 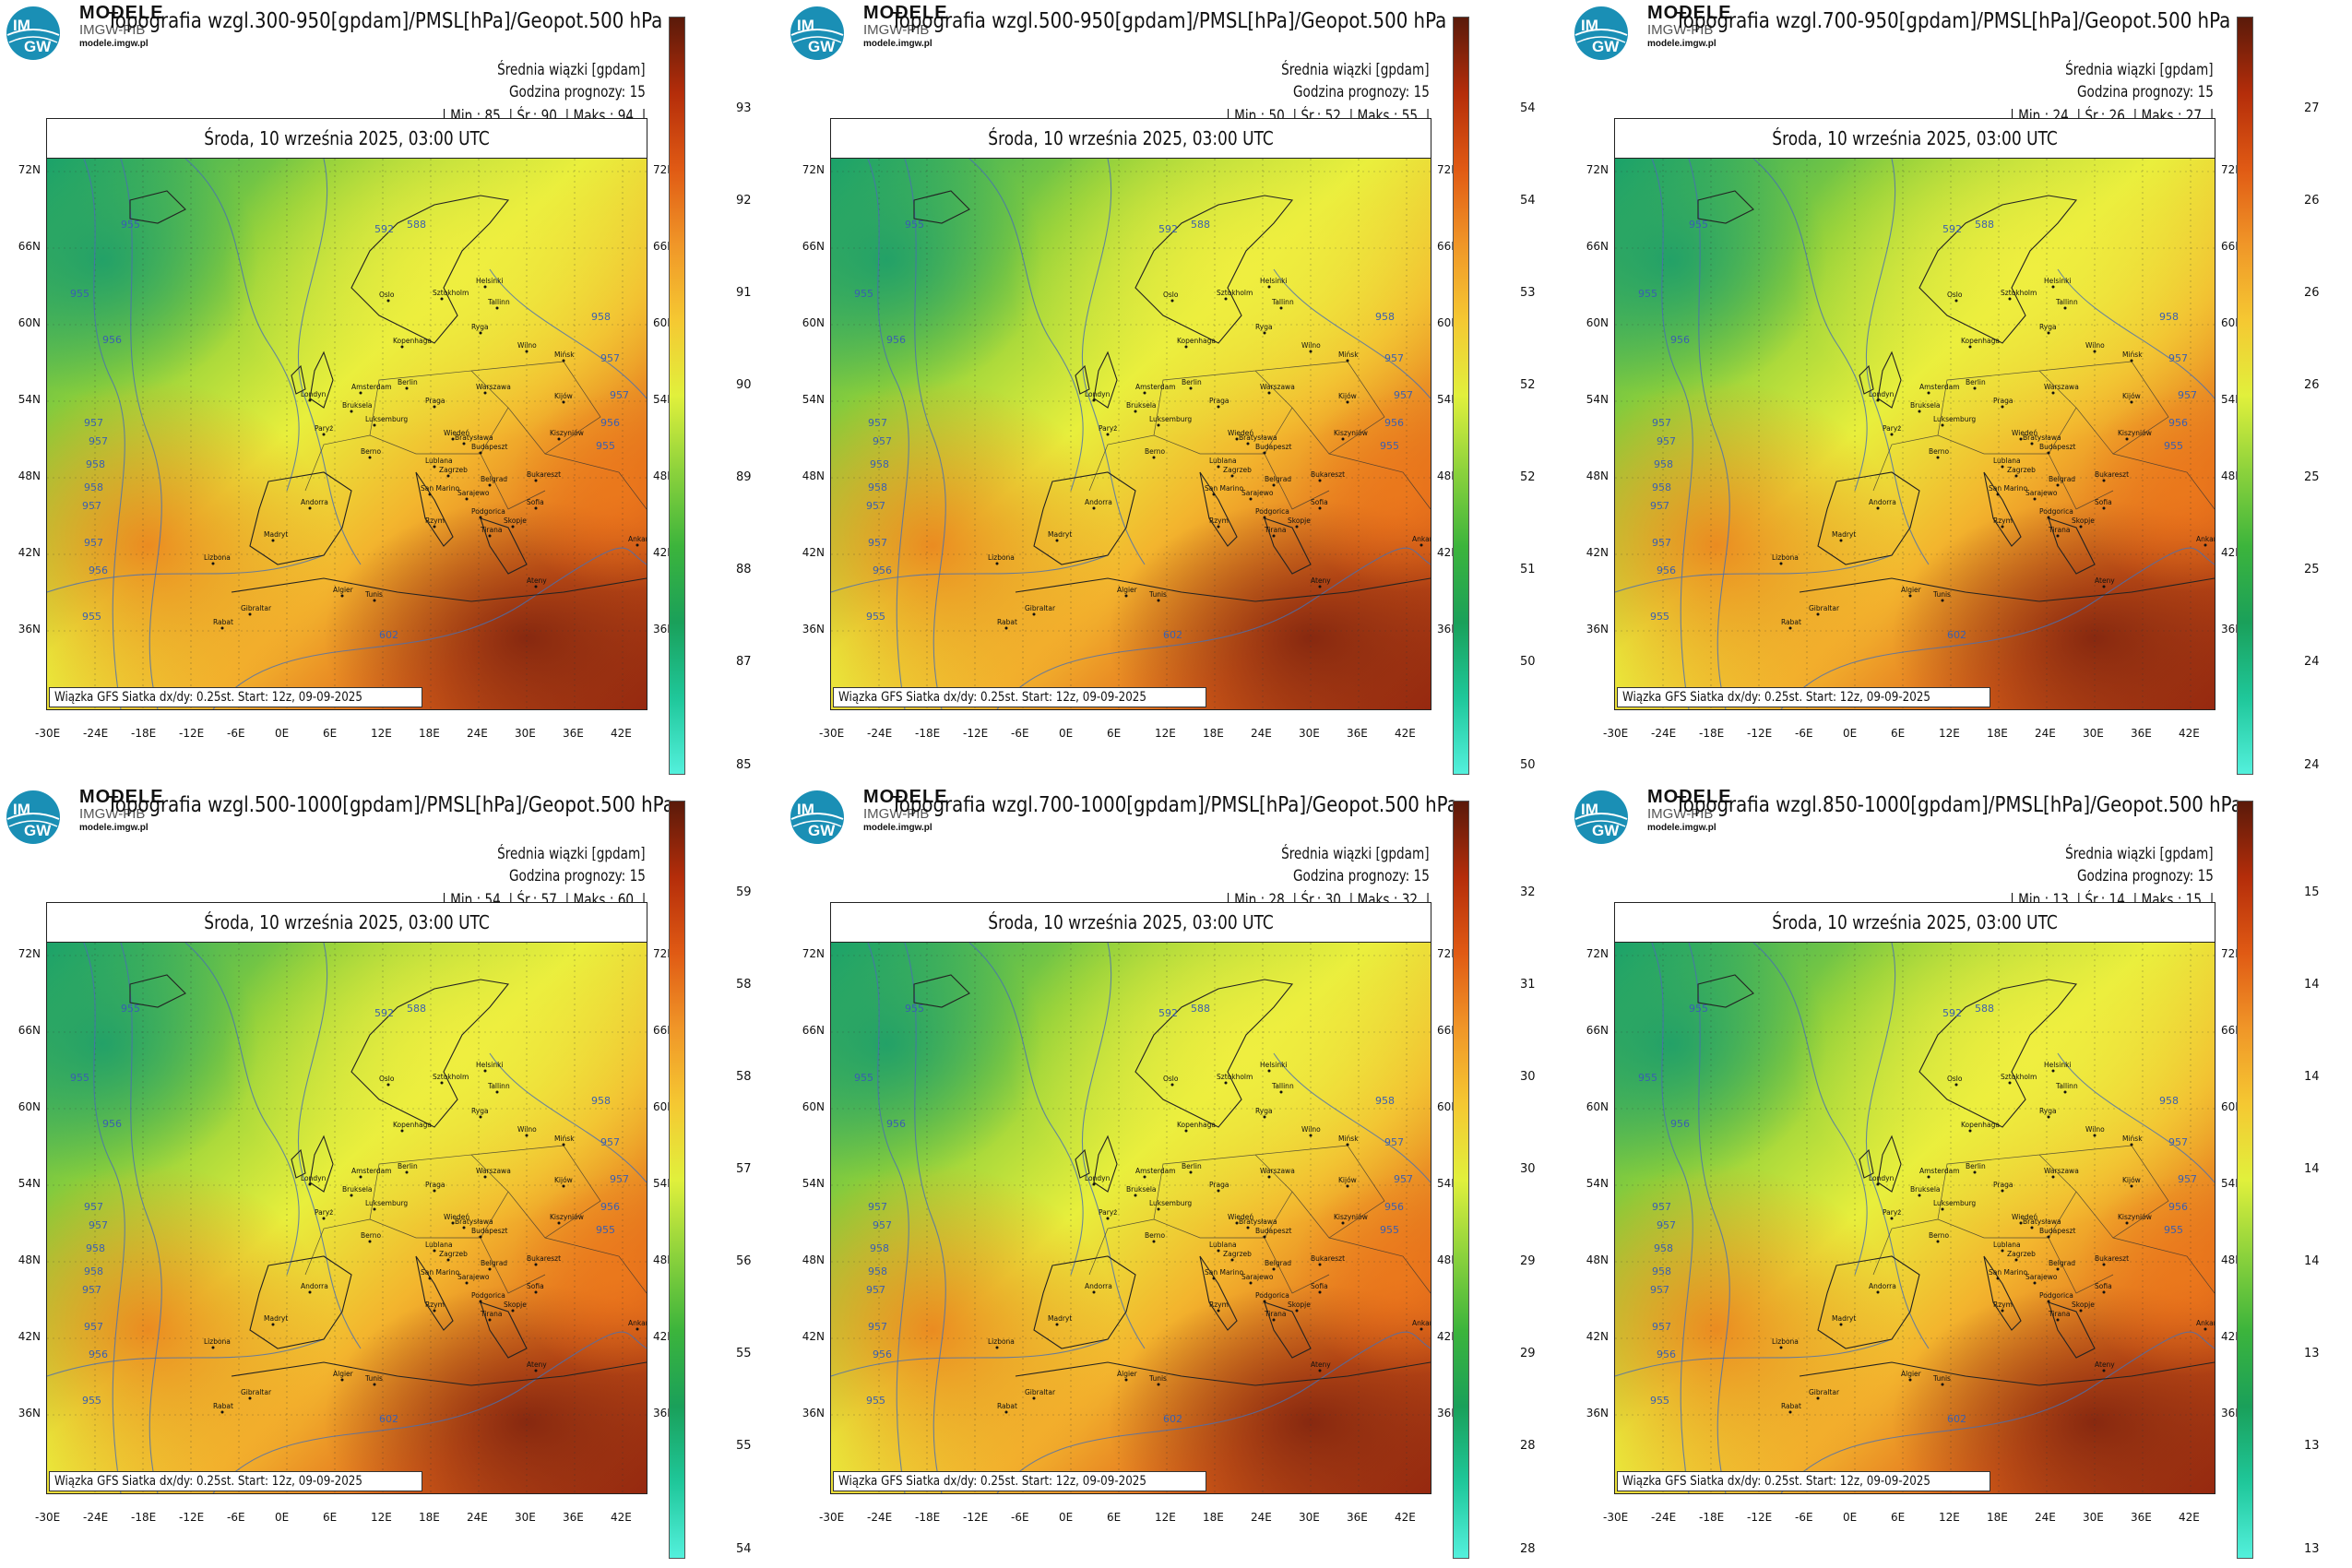 I want to click on lon-tick: 6E, so click(x=330, y=1517).